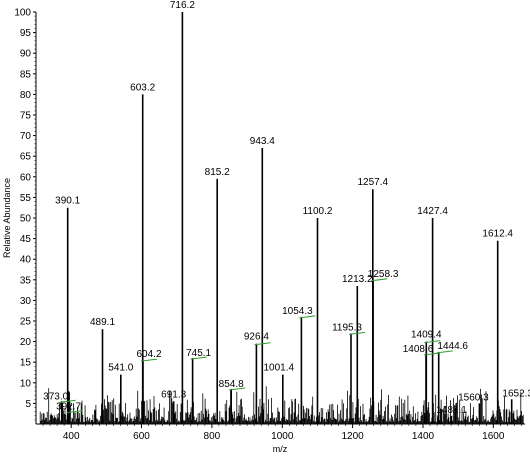 The height and width of the screenshot is (459, 530). What do you see at coordinates (352, 436) in the screenshot?
I see `x-tick-label: 1200` at bounding box center [352, 436].